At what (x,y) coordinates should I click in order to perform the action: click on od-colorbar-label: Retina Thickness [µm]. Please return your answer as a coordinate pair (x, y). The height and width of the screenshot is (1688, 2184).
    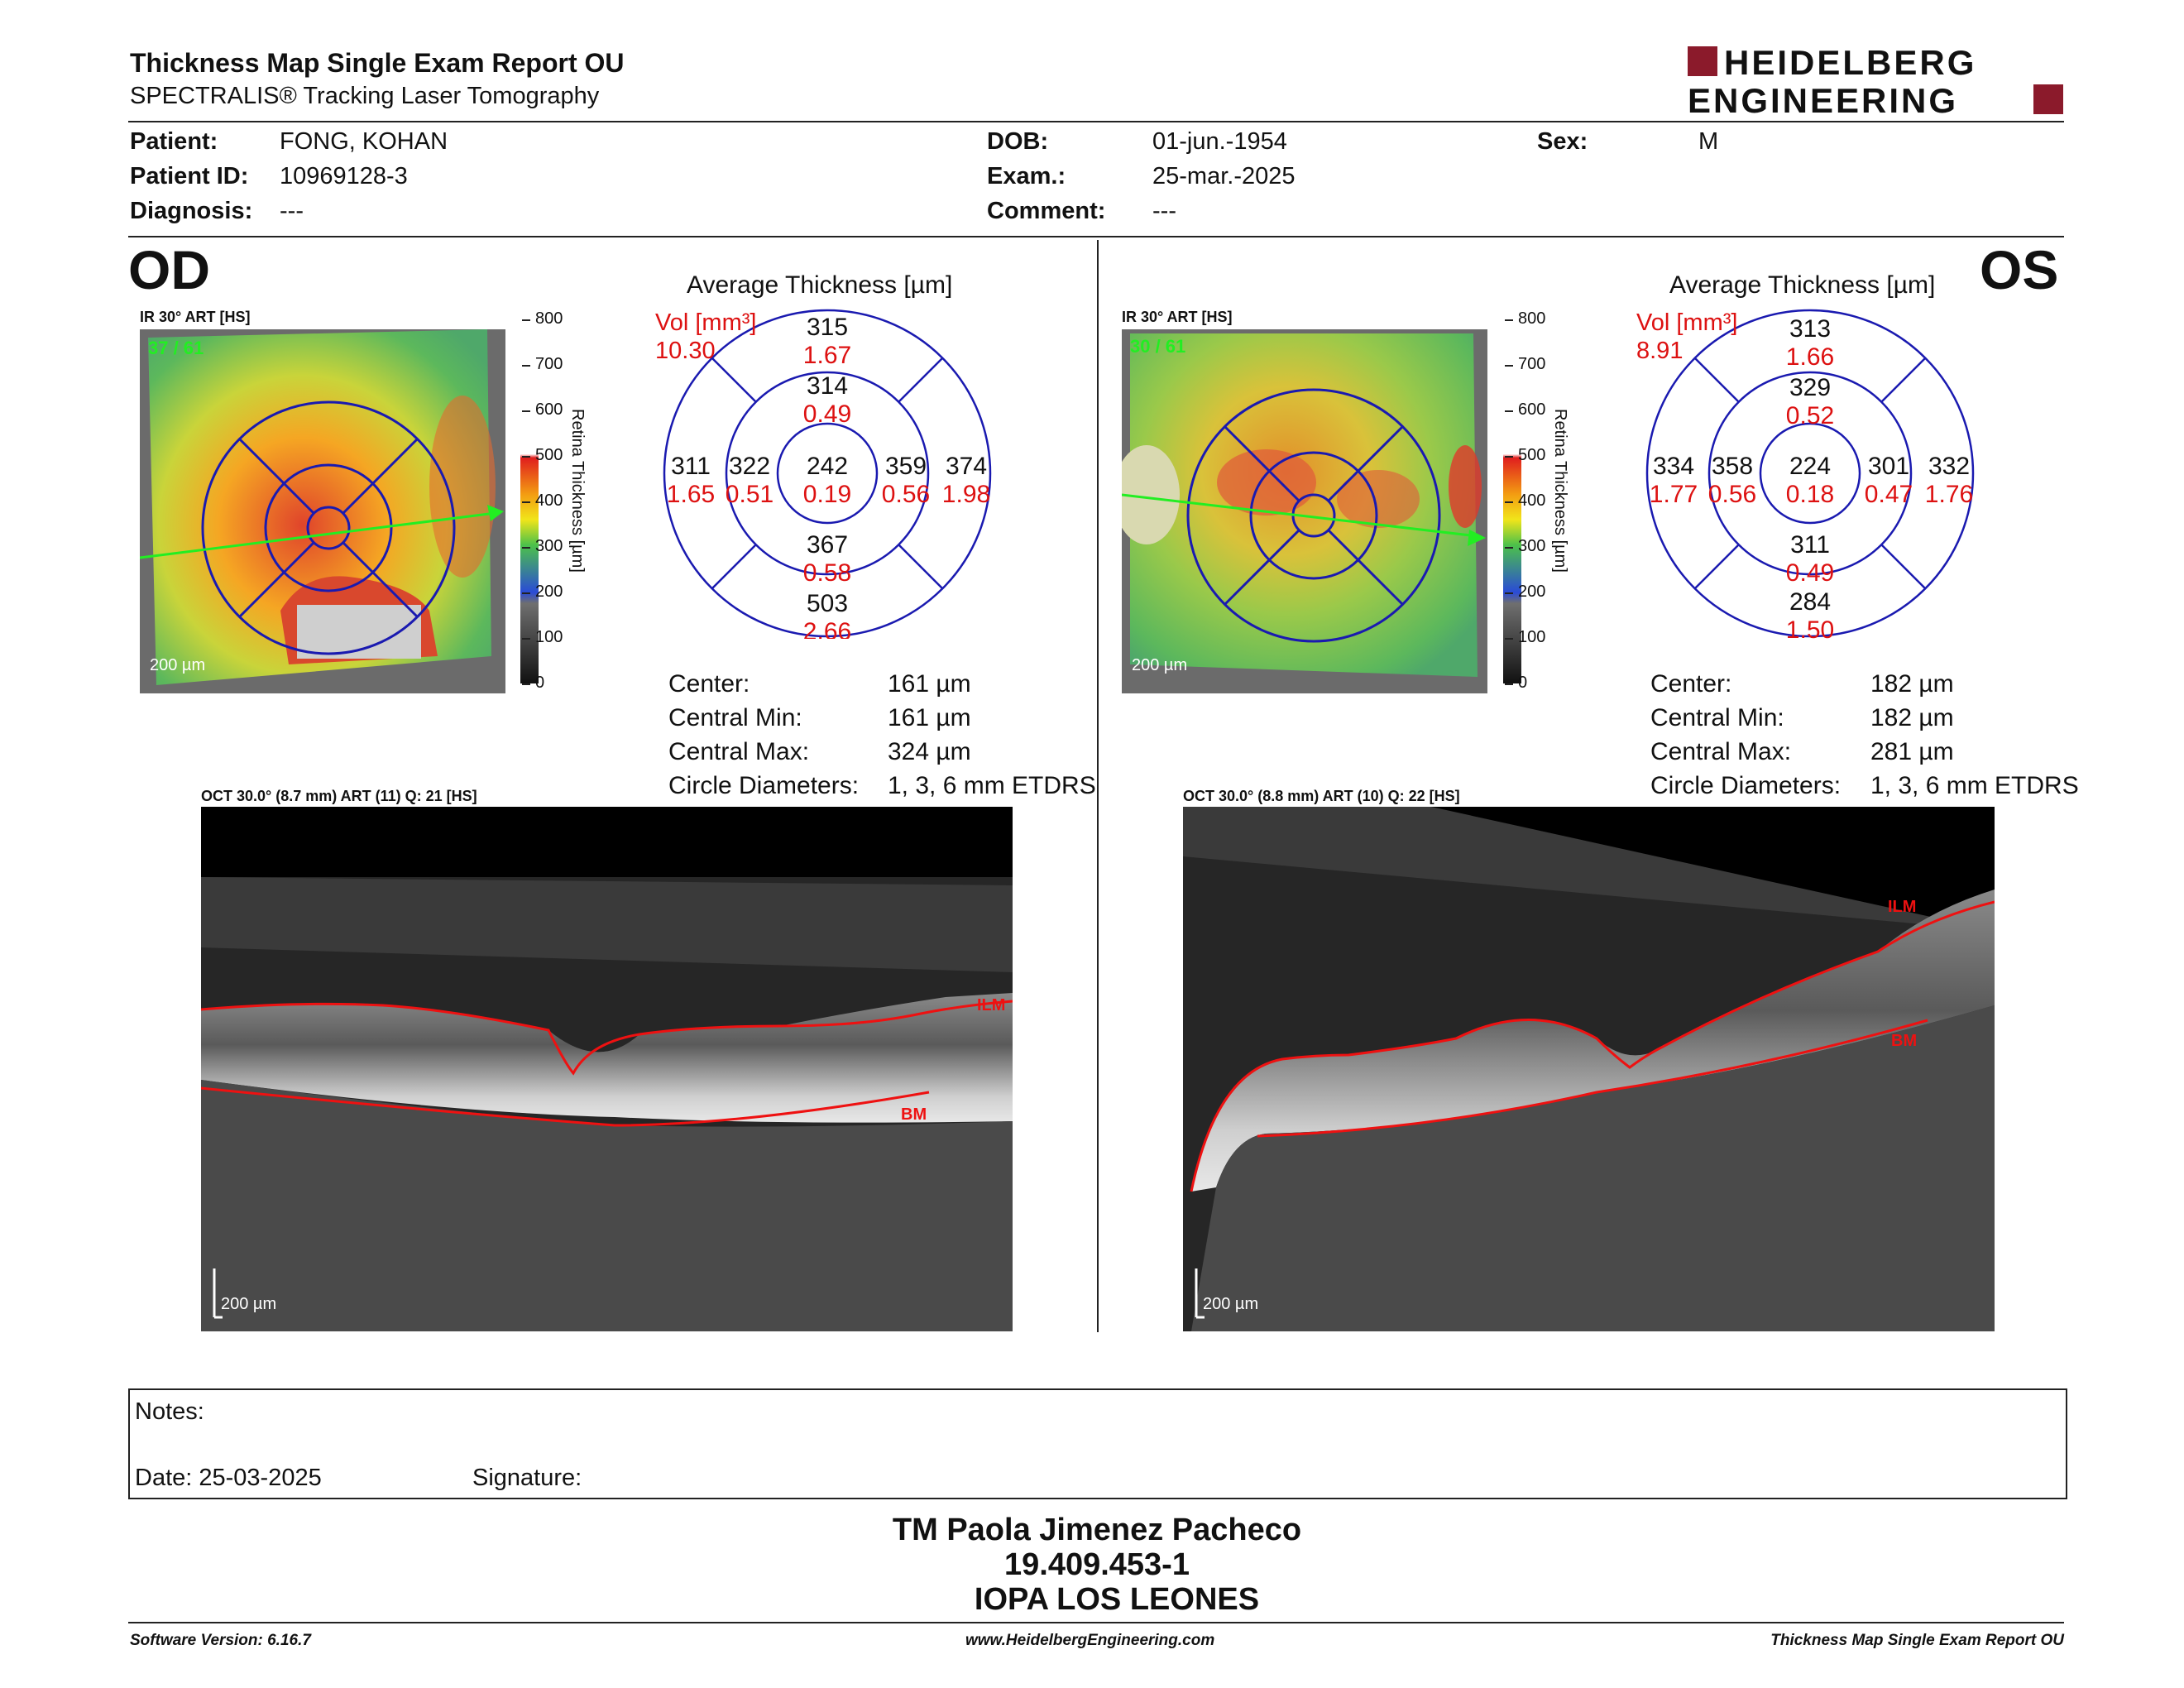
    Looking at the image, I should click on (577, 491).